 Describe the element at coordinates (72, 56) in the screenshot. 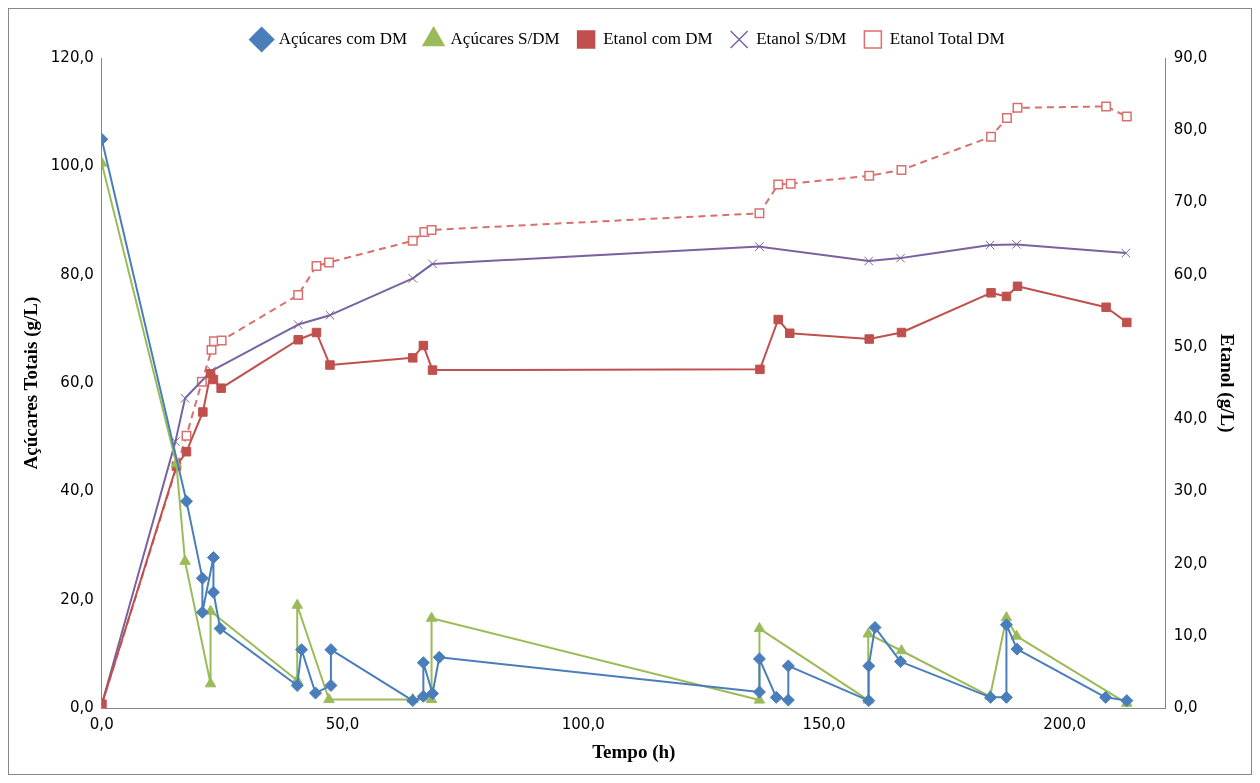

I see `y-tick-label: 120,0` at that location.